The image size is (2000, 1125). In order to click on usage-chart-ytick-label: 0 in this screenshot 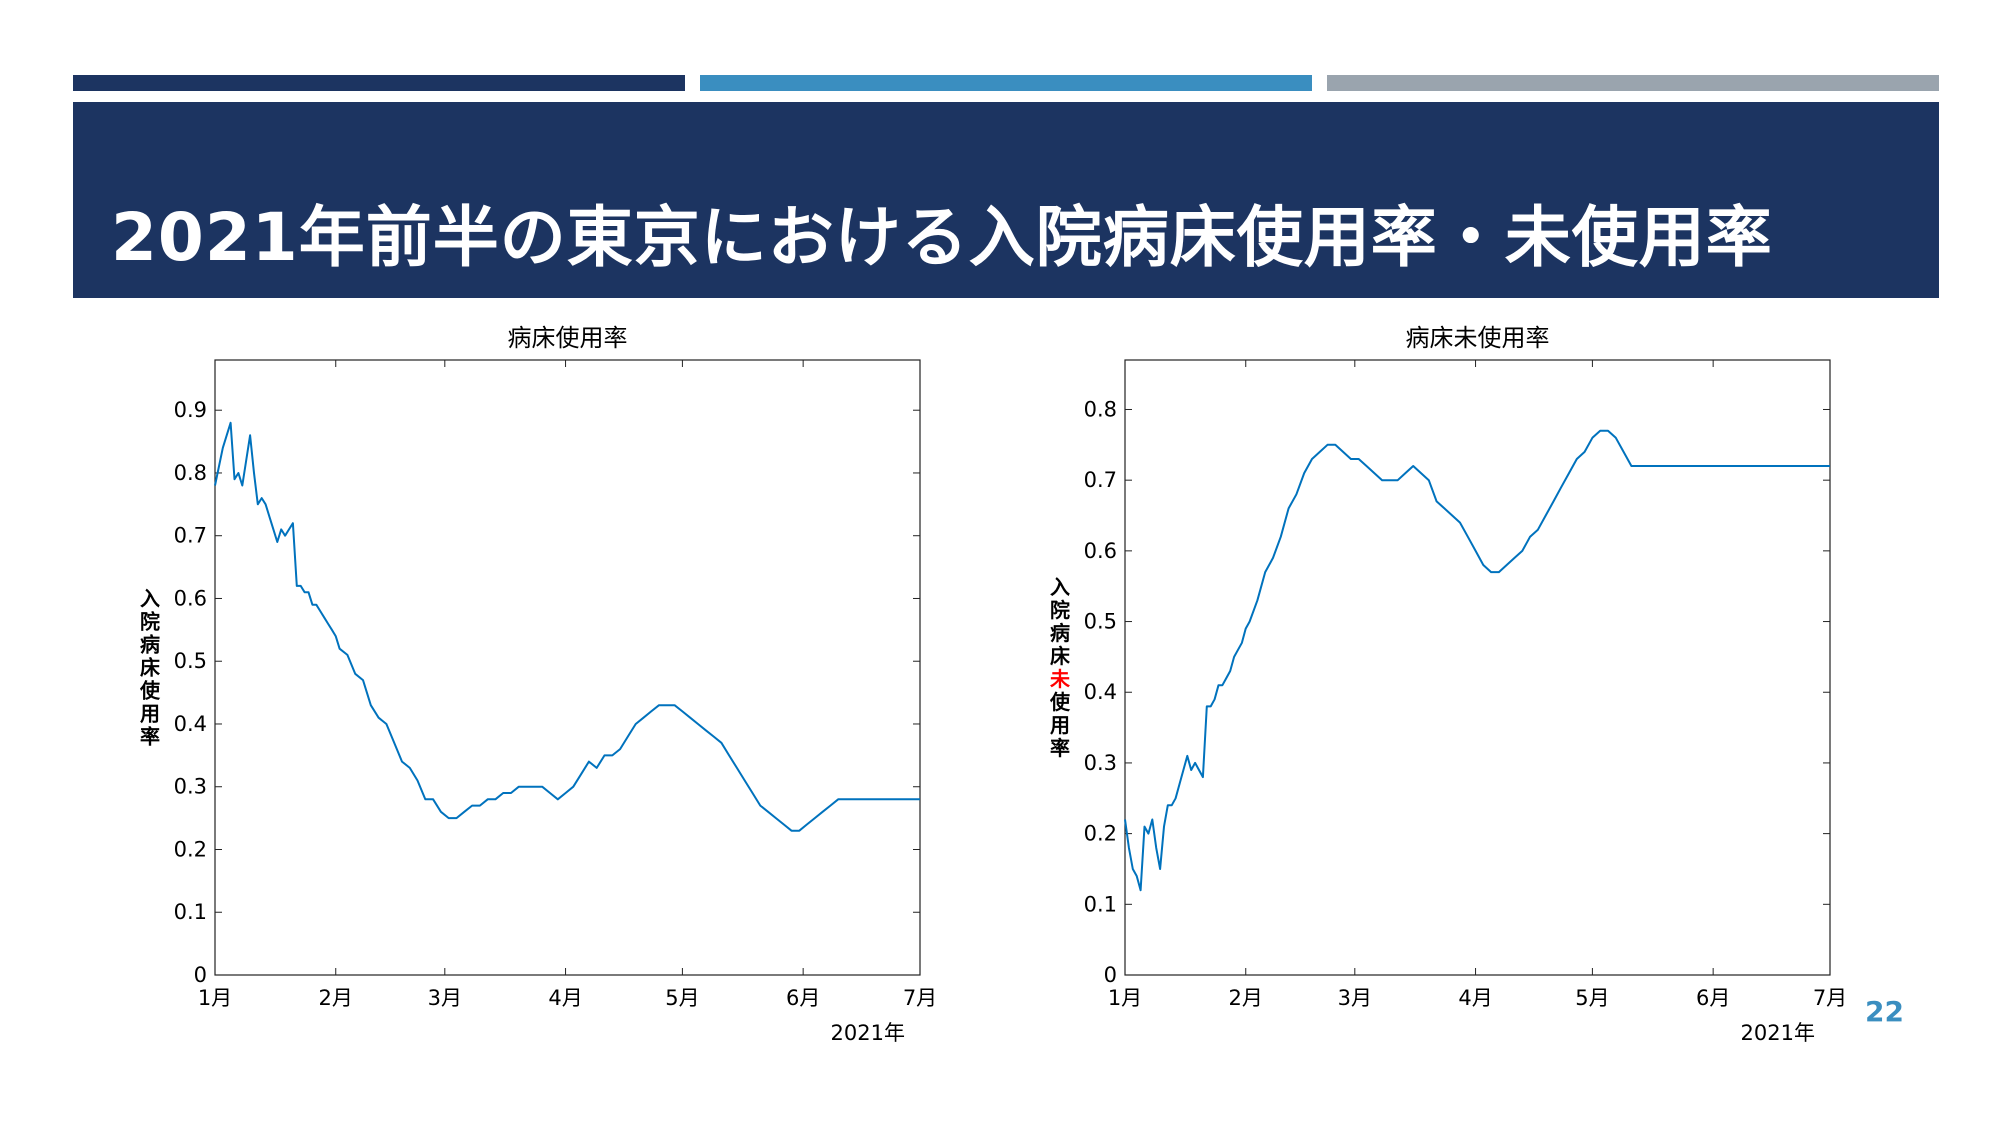, I will do `click(200, 975)`.